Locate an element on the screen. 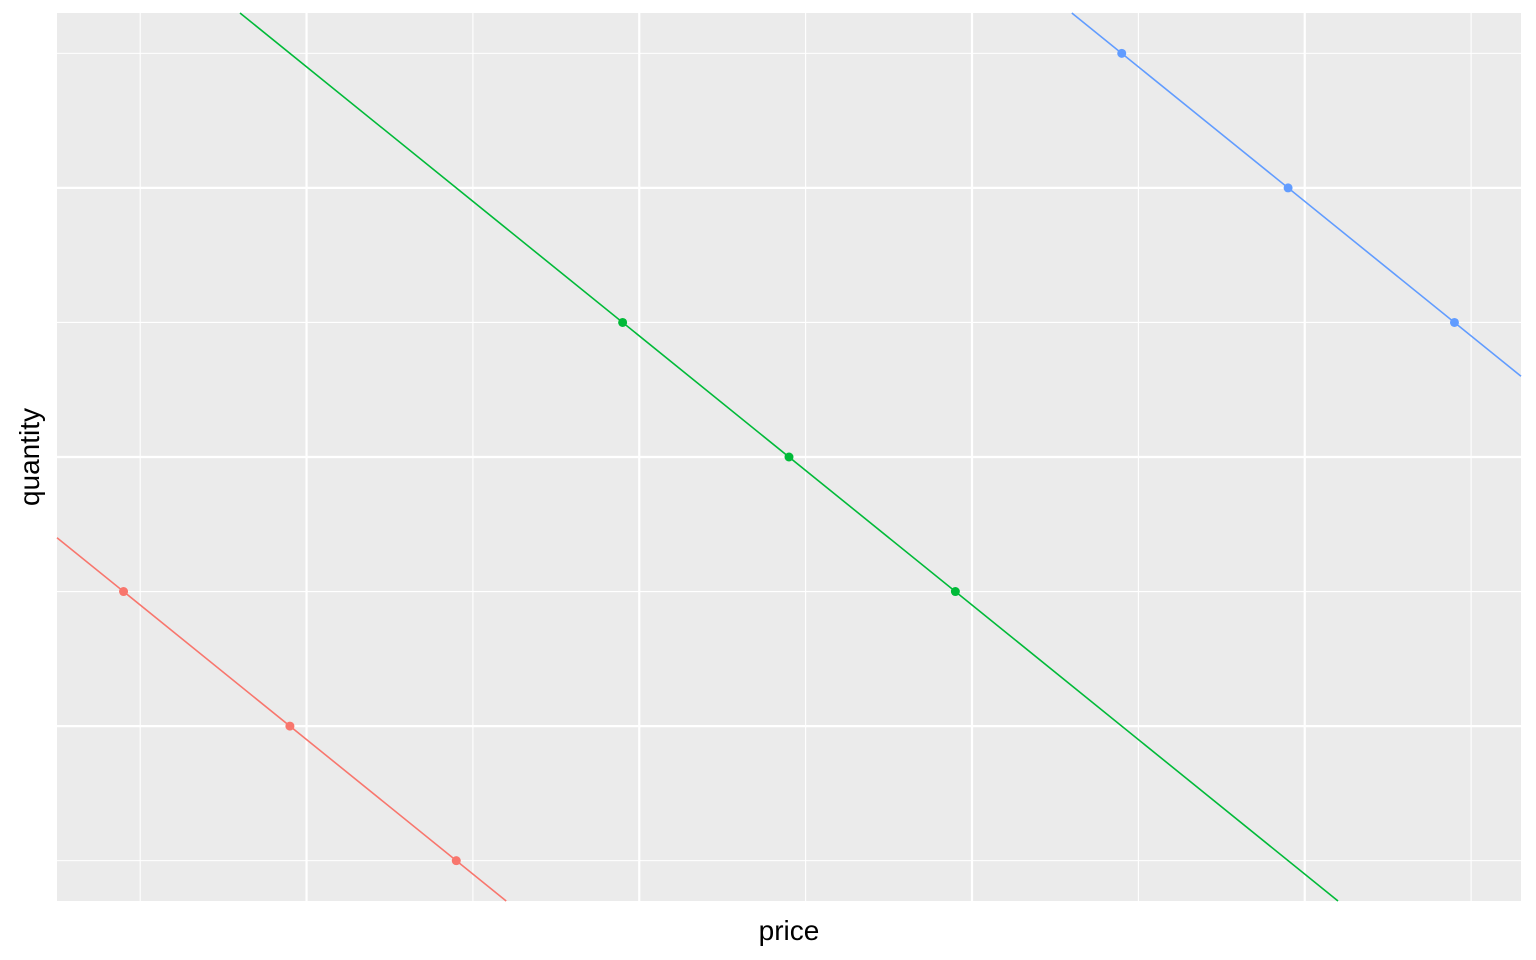 The image size is (1536, 960). series-3-line is located at coordinates (1296, 194).